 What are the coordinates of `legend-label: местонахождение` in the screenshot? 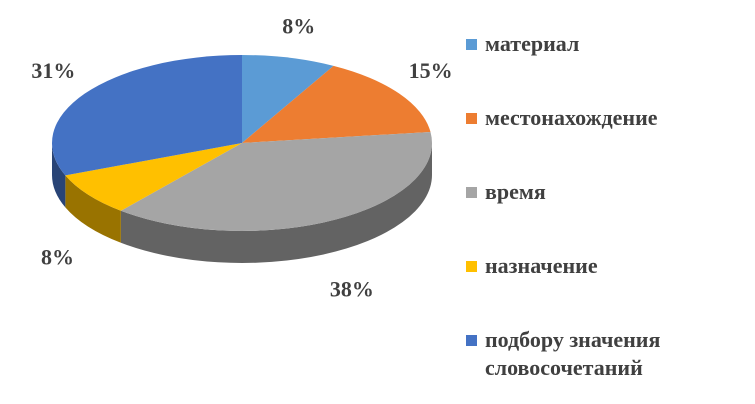 It's located at (571, 117).